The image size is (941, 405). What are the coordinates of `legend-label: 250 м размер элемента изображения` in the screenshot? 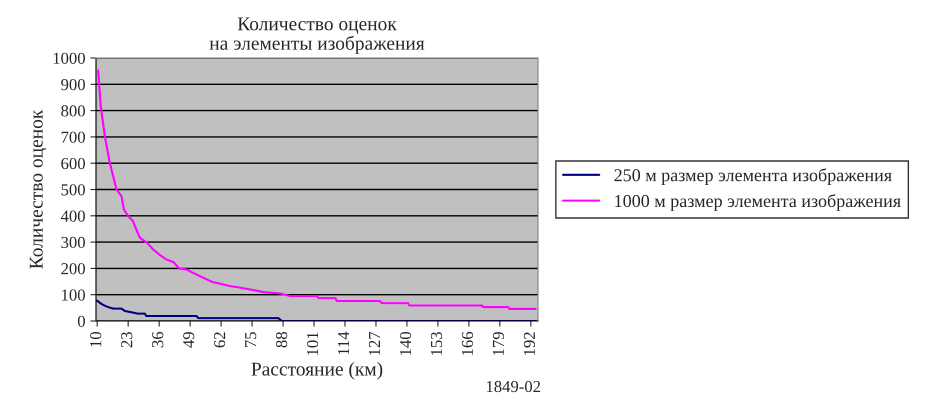 It's located at (753, 176).